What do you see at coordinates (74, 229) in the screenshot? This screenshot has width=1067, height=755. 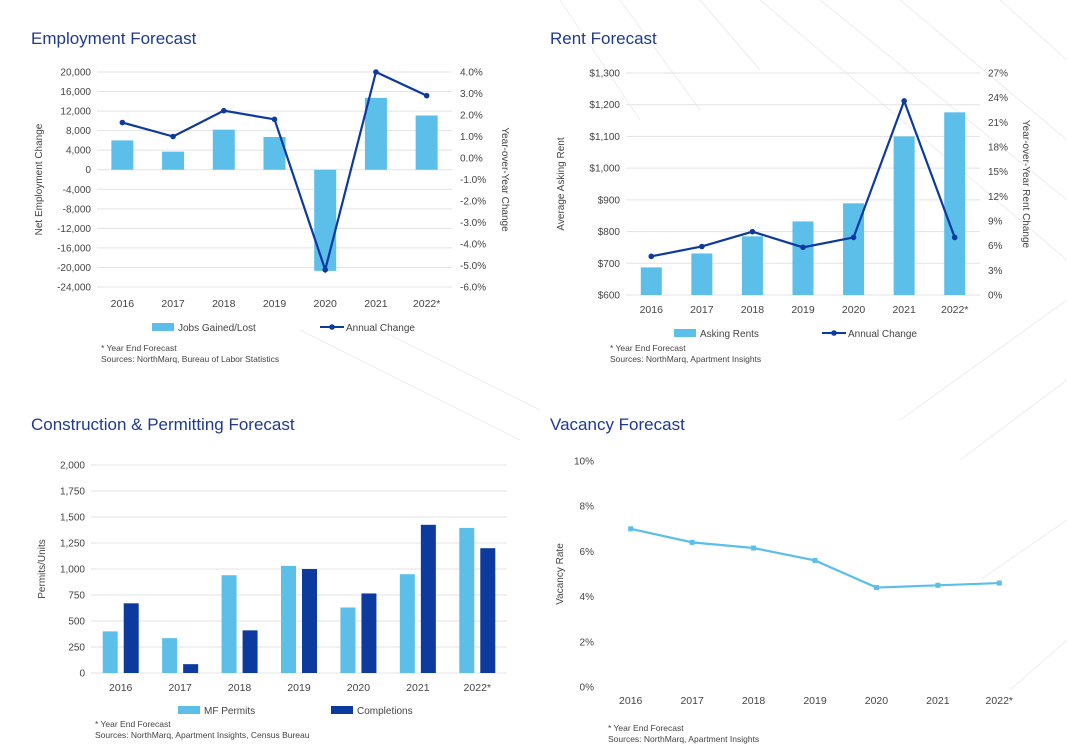 I see `y-tick-label: -12,000` at bounding box center [74, 229].